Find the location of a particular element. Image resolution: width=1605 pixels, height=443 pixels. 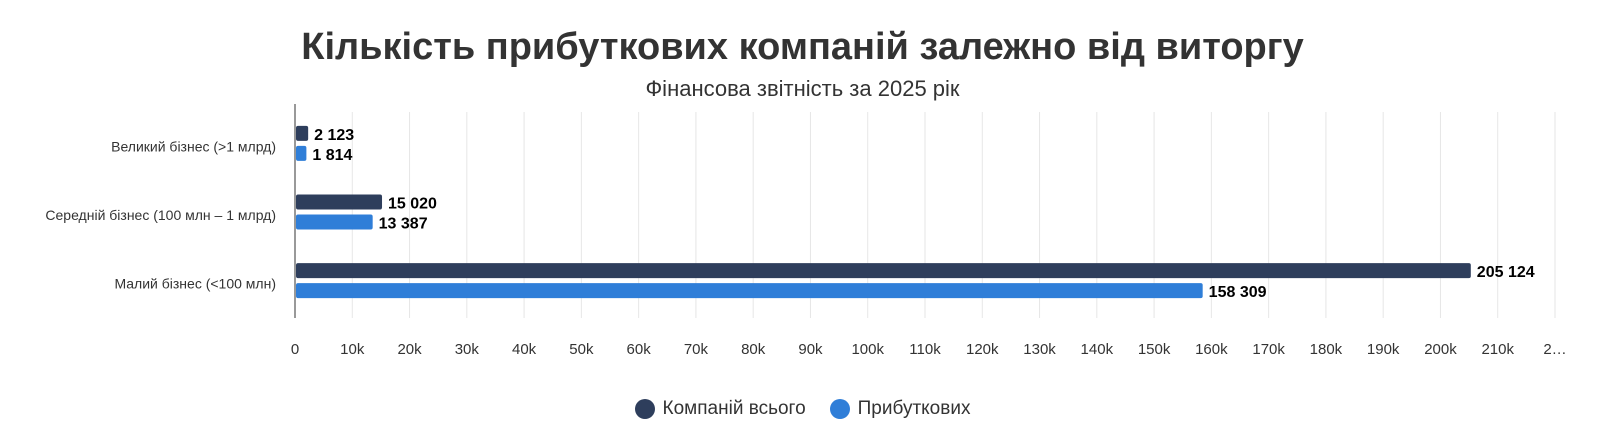

legend-label-total: Компаній всього is located at coordinates (734, 408).